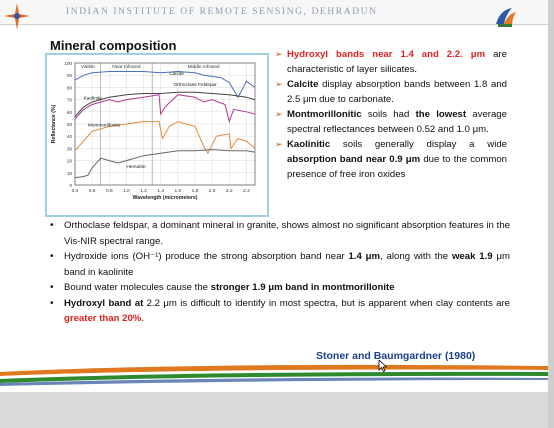  Describe the element at coordinates (136, 167) in the screenshot. I see `series-label: Hematite` at that location.